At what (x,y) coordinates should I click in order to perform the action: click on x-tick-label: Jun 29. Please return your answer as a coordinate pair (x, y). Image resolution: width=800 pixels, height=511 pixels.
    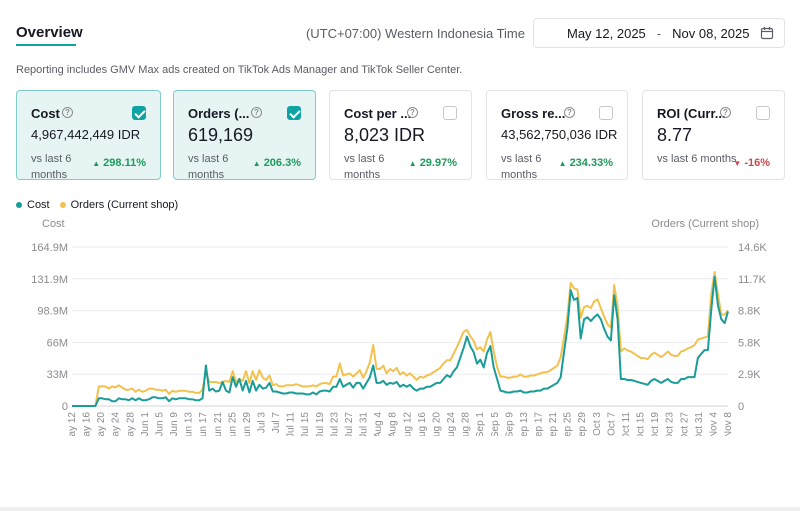
    Looking at the image, I should click on (247, 424).